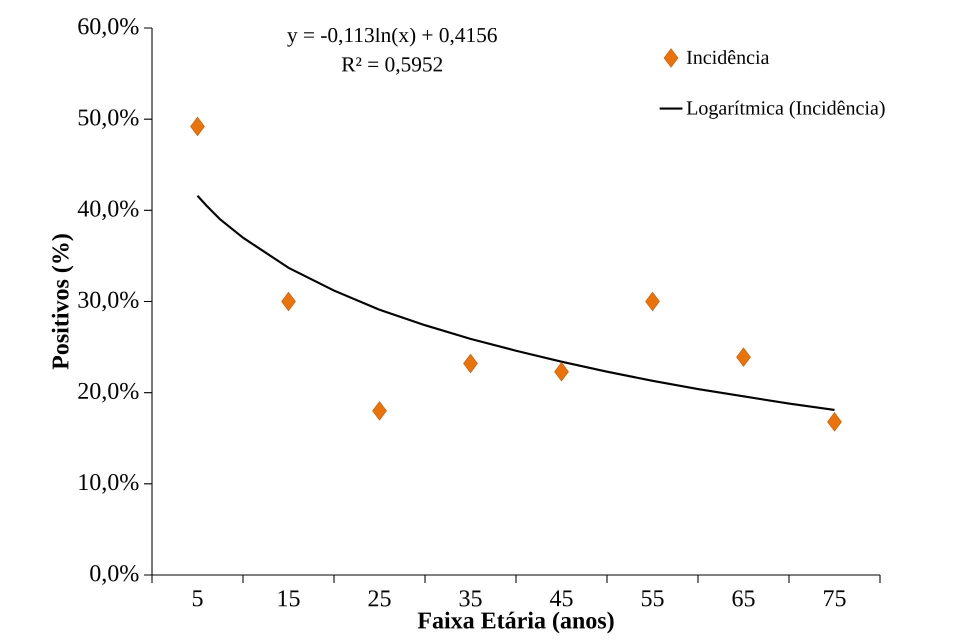  Describe the element at coordinates (743, 598) in the screenshot. I see `x-tick-label: 65` at that location.